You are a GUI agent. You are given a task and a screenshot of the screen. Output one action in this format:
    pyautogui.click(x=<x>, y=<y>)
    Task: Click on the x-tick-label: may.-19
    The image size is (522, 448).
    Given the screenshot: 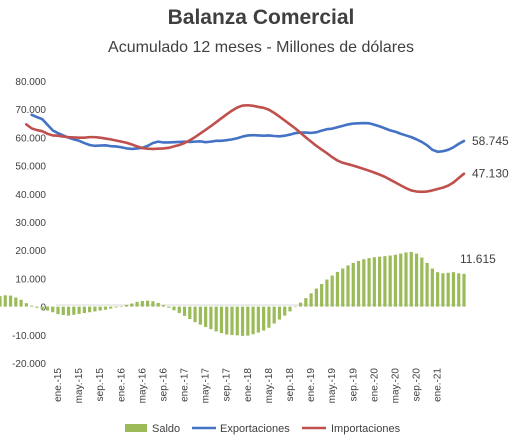 What is the action you would take?
    pyautogui.click(x=332, y=386)
    